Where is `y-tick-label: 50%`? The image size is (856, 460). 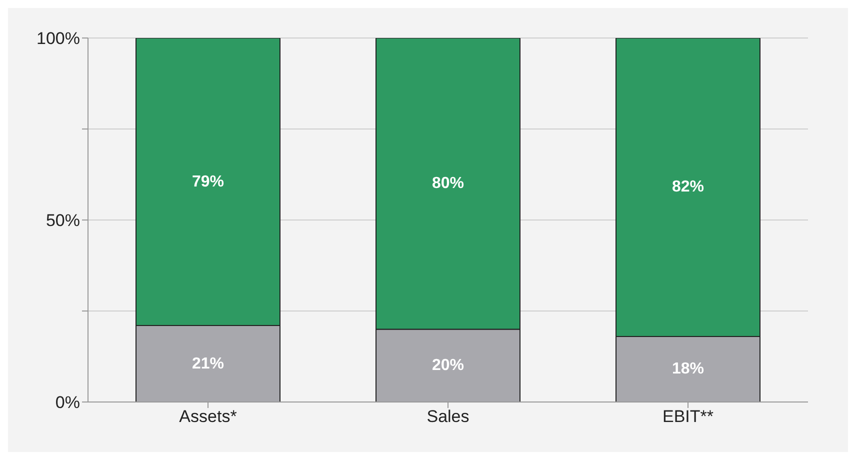 y-tick-label: 50% is located at coordinates (63, 220).